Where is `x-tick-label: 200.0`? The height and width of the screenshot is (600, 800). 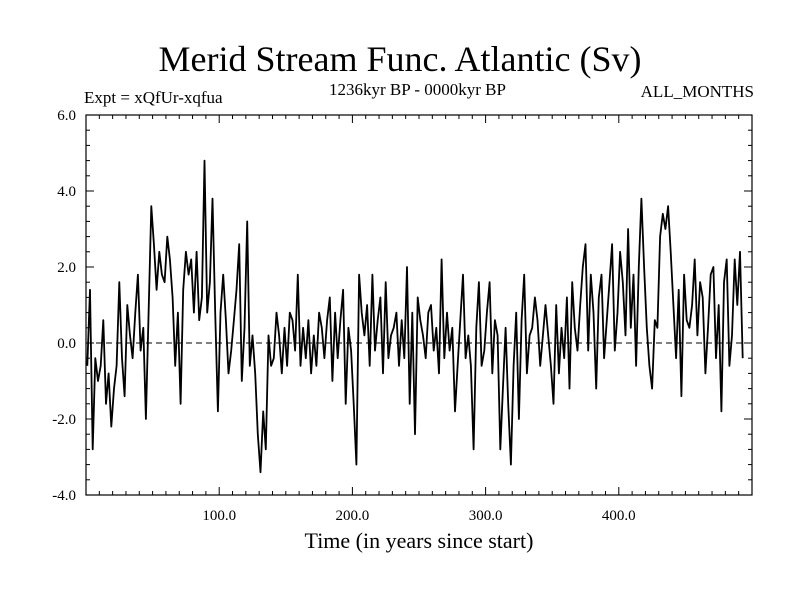
x-tick-label: 200.0 is located at coordinates (353, 516).